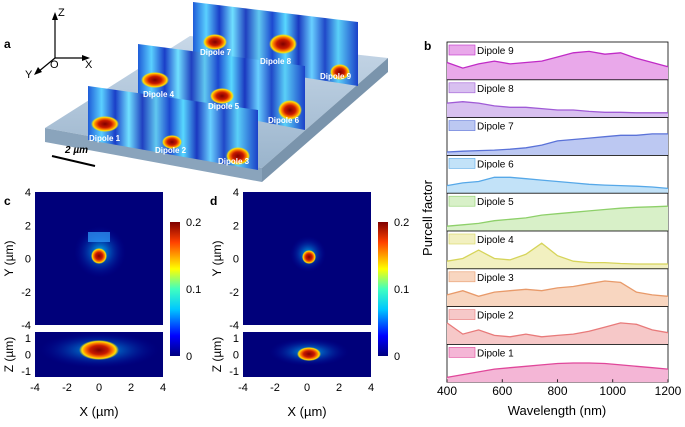 Image resolution: width=685 pixels, height=427 pixels. I want to click on purcell-row: Dipole 4, so click(557, 250).